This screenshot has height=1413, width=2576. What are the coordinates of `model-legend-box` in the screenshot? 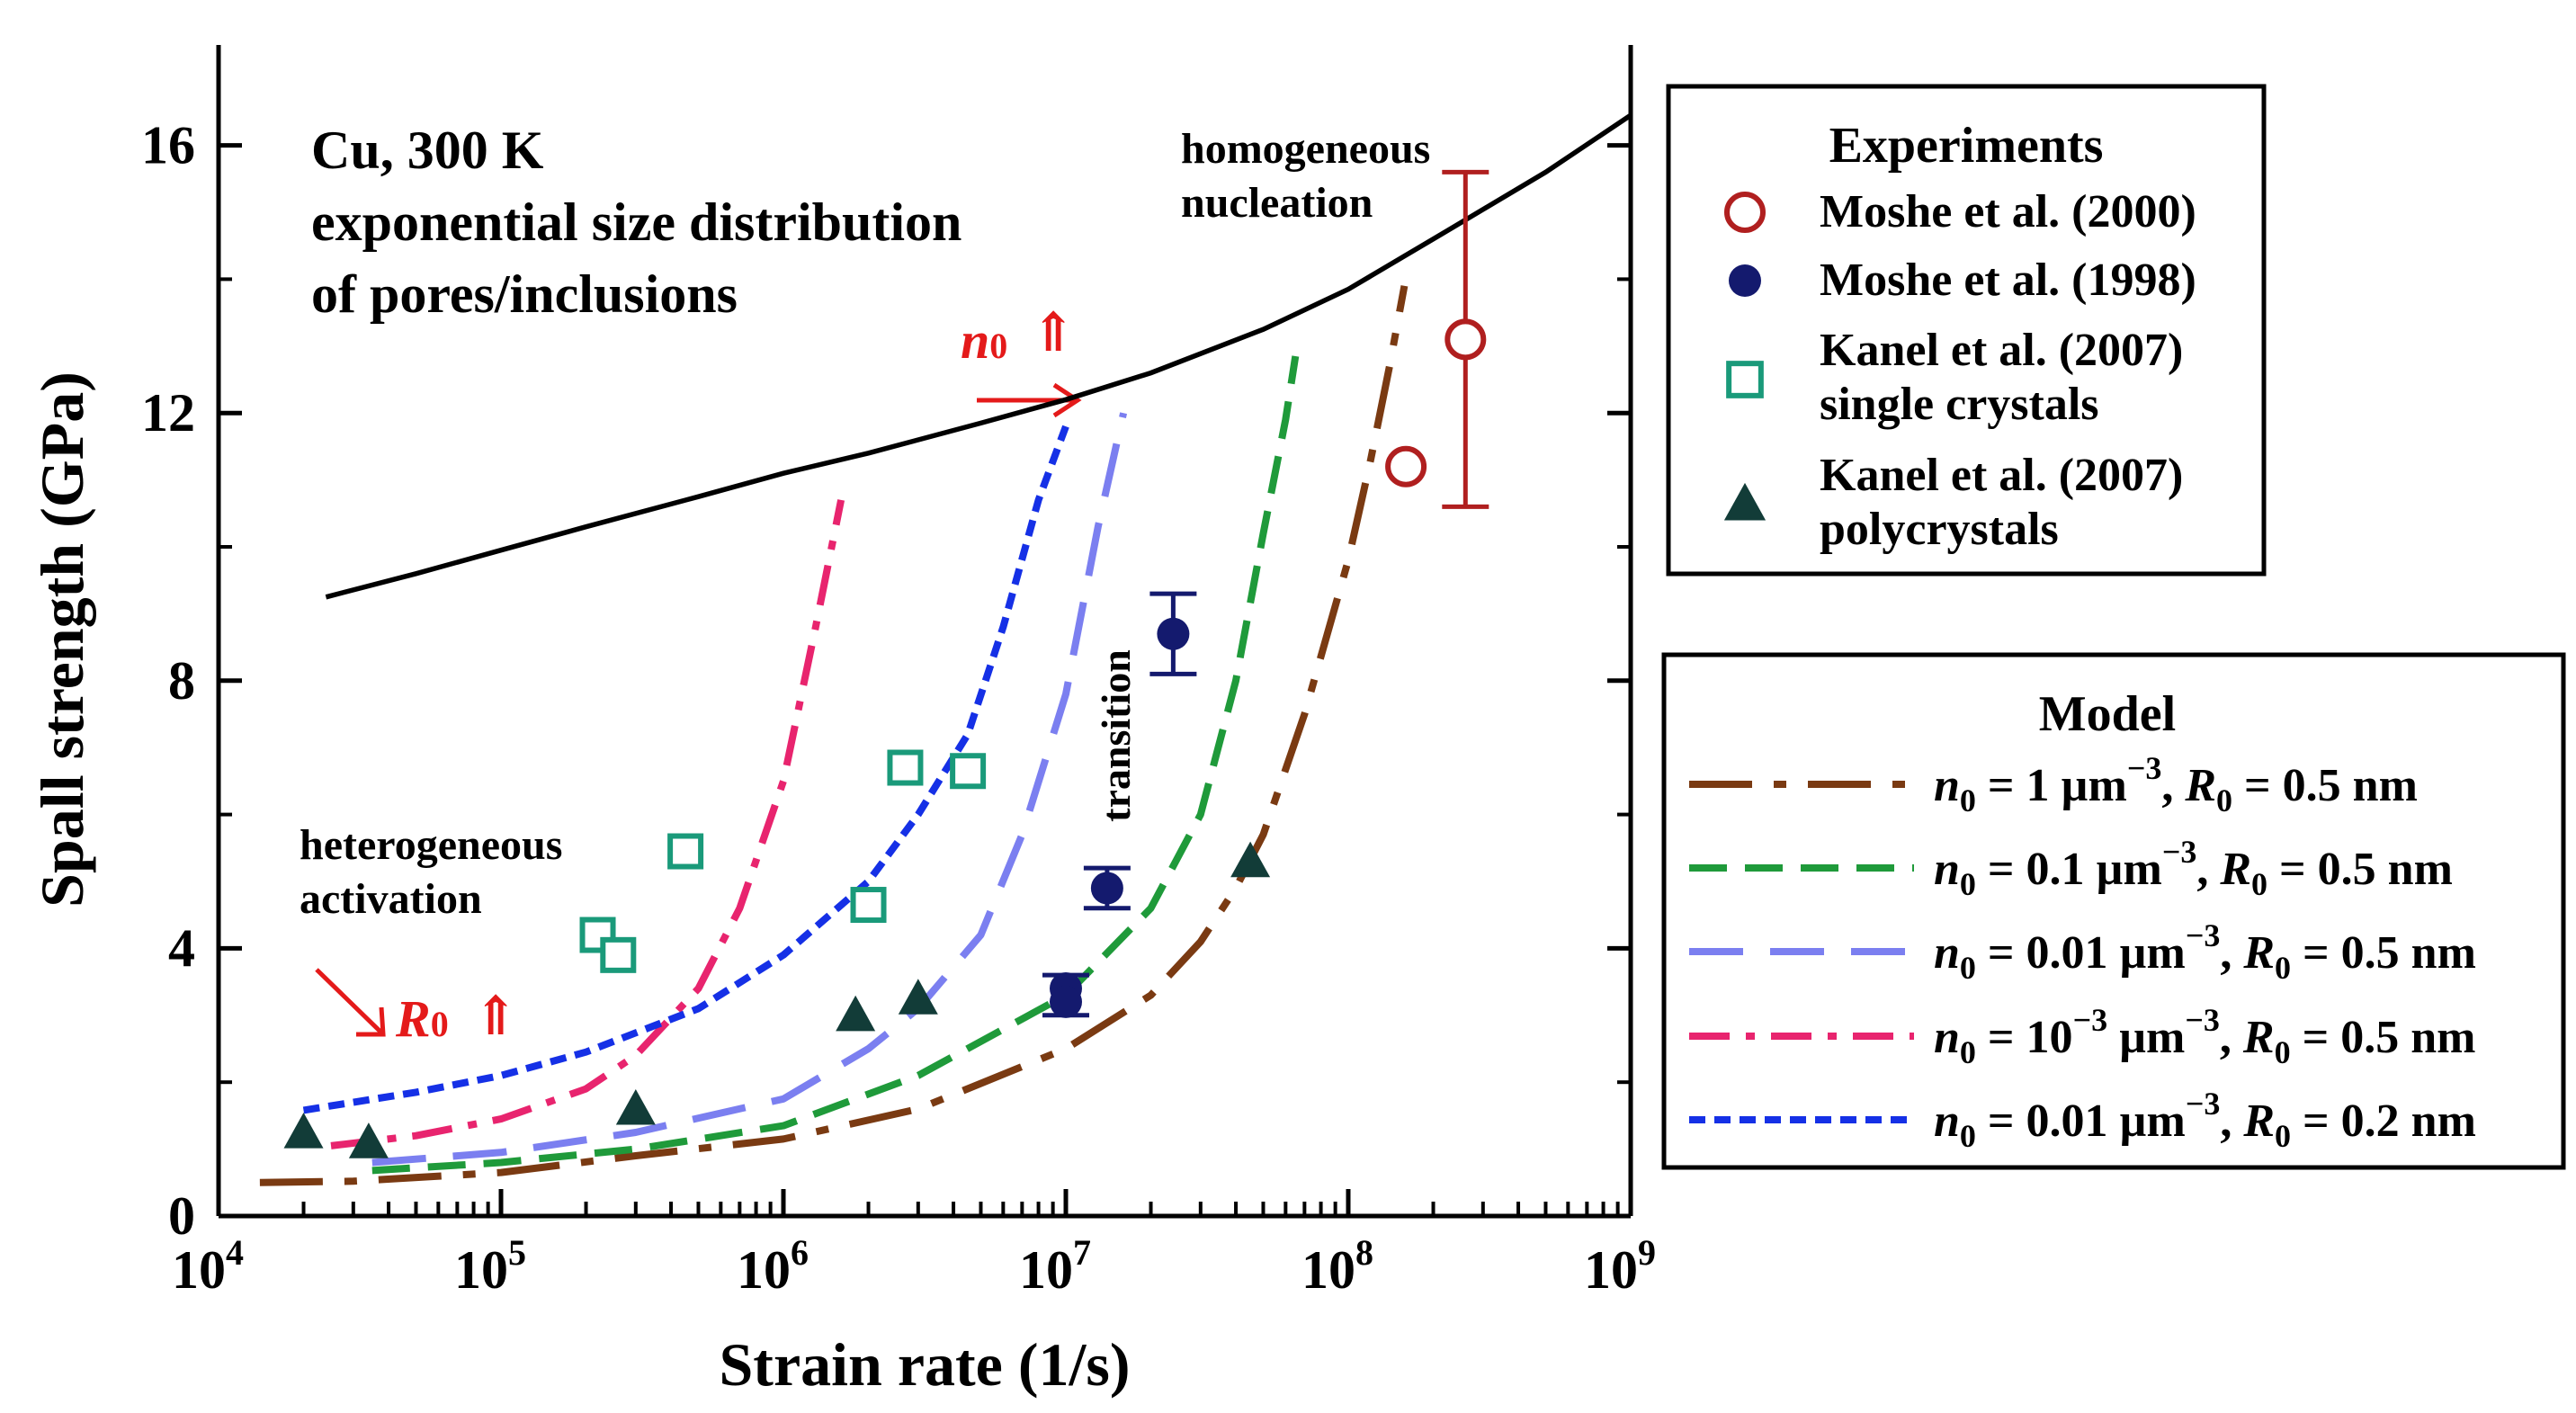 It's located at (2113, 911).